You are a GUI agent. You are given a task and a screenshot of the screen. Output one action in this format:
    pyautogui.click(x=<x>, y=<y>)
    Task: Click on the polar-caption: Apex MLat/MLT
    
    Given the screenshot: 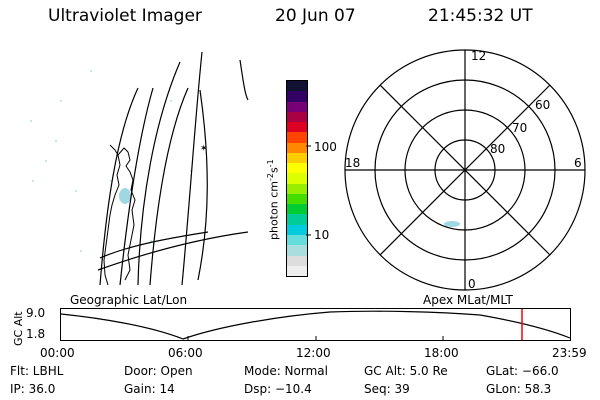 What is the action you would take?
    pyautogui.click(x=468, y=300)
    